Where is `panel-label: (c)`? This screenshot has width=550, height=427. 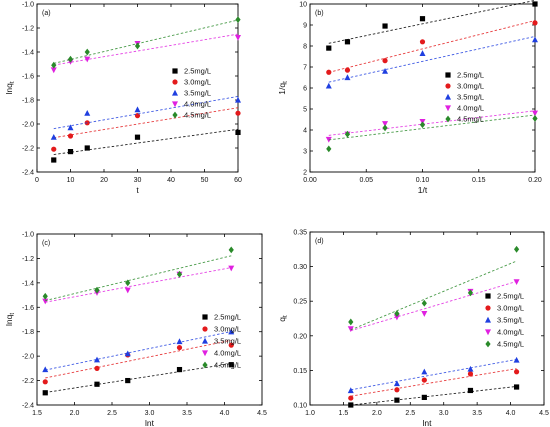 panel-label: (c) is located at coordinates (46, 243).